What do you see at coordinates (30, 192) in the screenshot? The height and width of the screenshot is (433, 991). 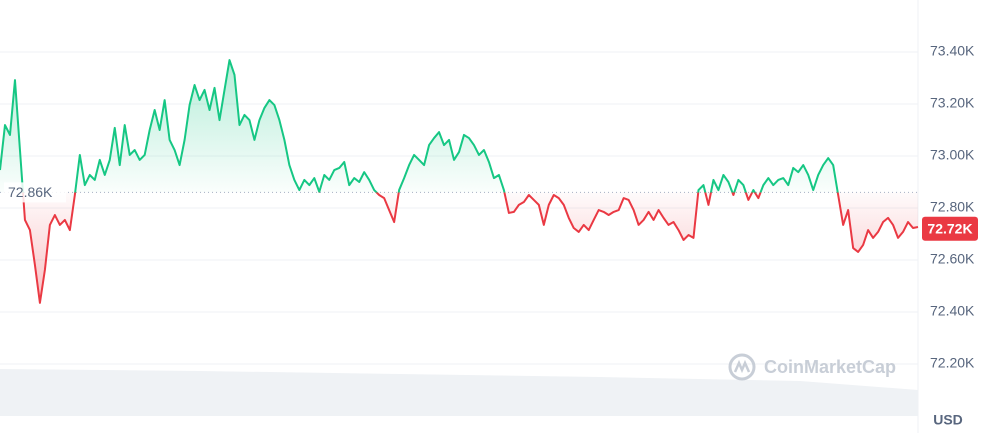 I see `baseline-label: 72.86K` at bounding box center [30, 192].